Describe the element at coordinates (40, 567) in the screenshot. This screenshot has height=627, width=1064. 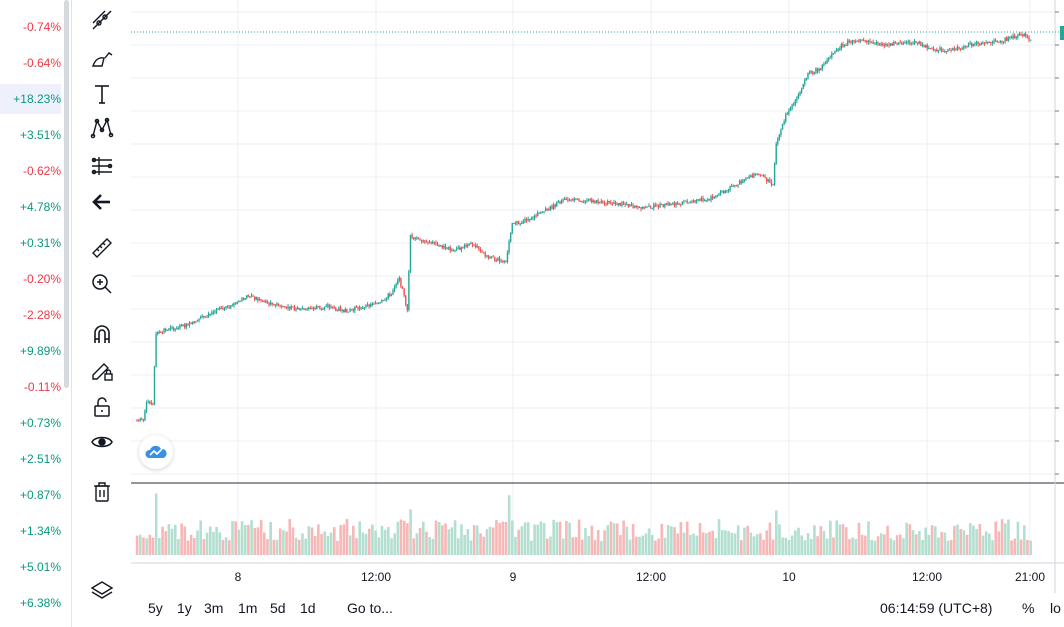
I see `watchlist-item-change: +5.01%` at that location.